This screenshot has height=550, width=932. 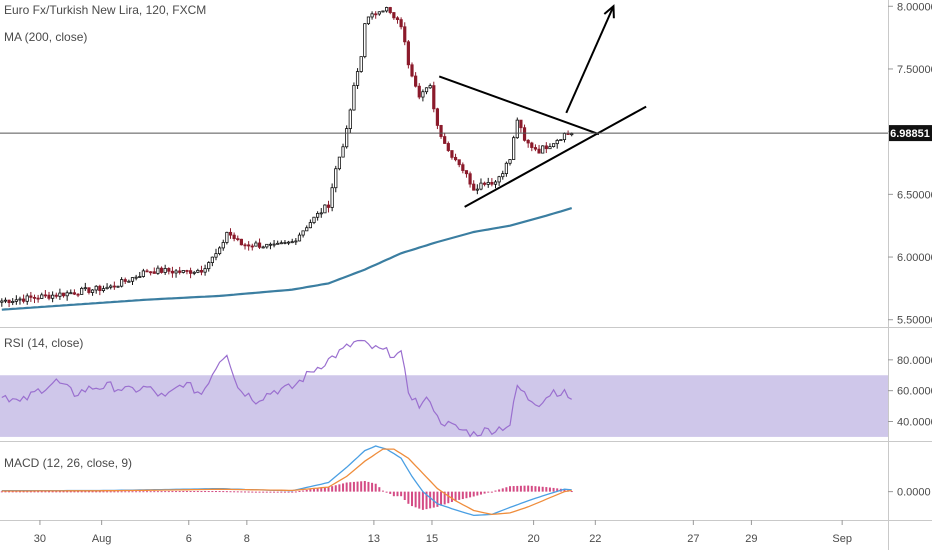 I want to click on macd-legend: MACD (12, 26, close, 9), so click(x=68, y=463).